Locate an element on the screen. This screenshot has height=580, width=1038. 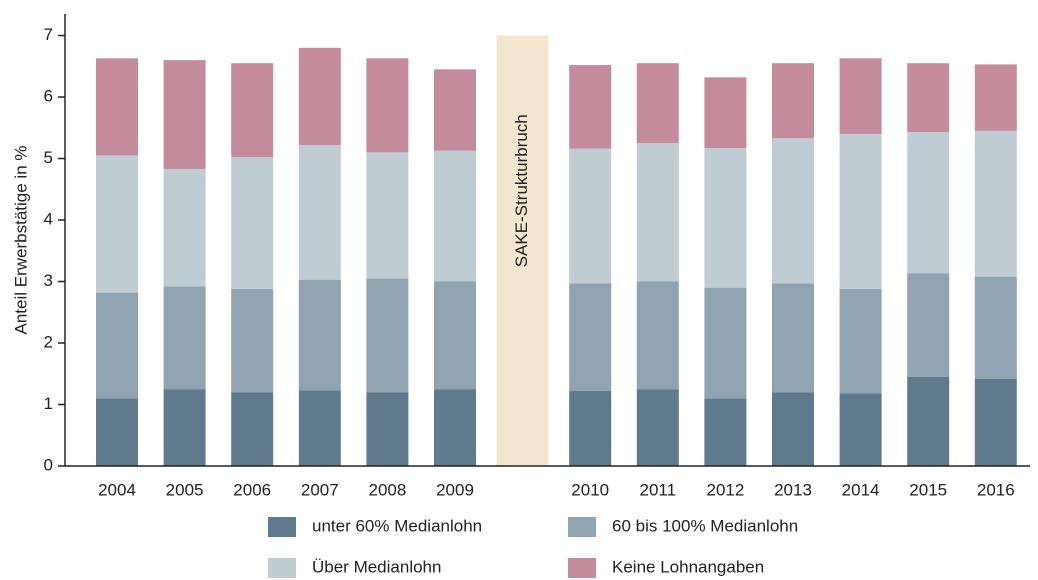
y-tick-label: 1 is located at coordinates (48, 403).